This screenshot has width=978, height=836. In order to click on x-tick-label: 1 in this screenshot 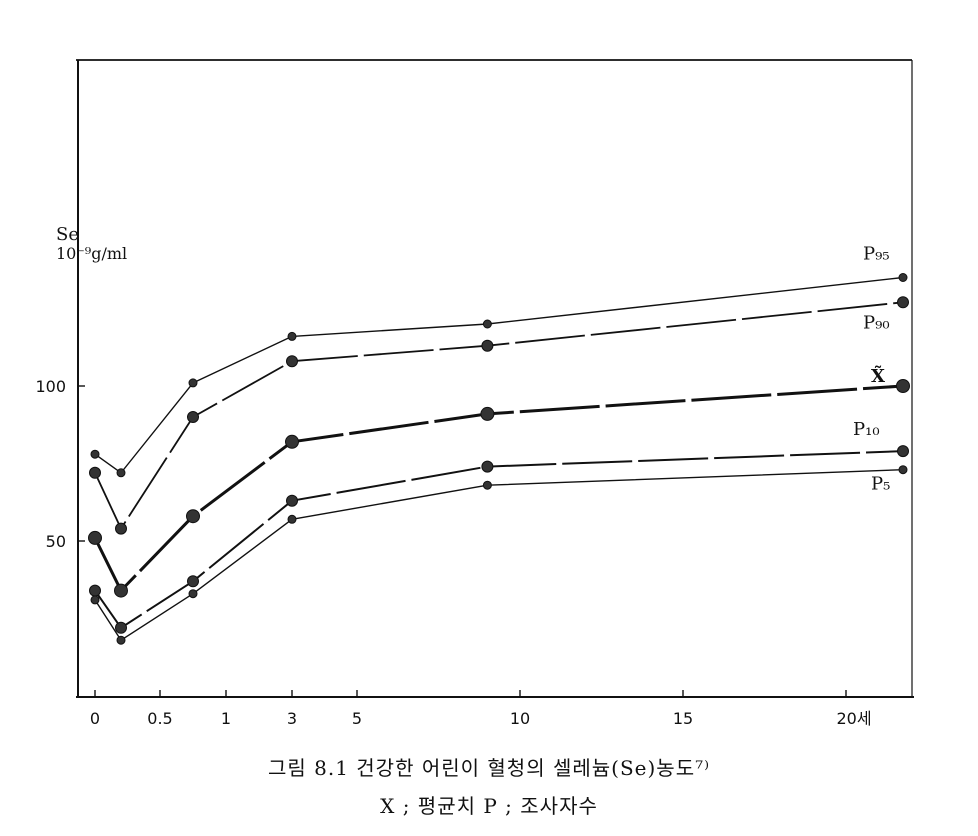, I will do `click(226, 718)`.